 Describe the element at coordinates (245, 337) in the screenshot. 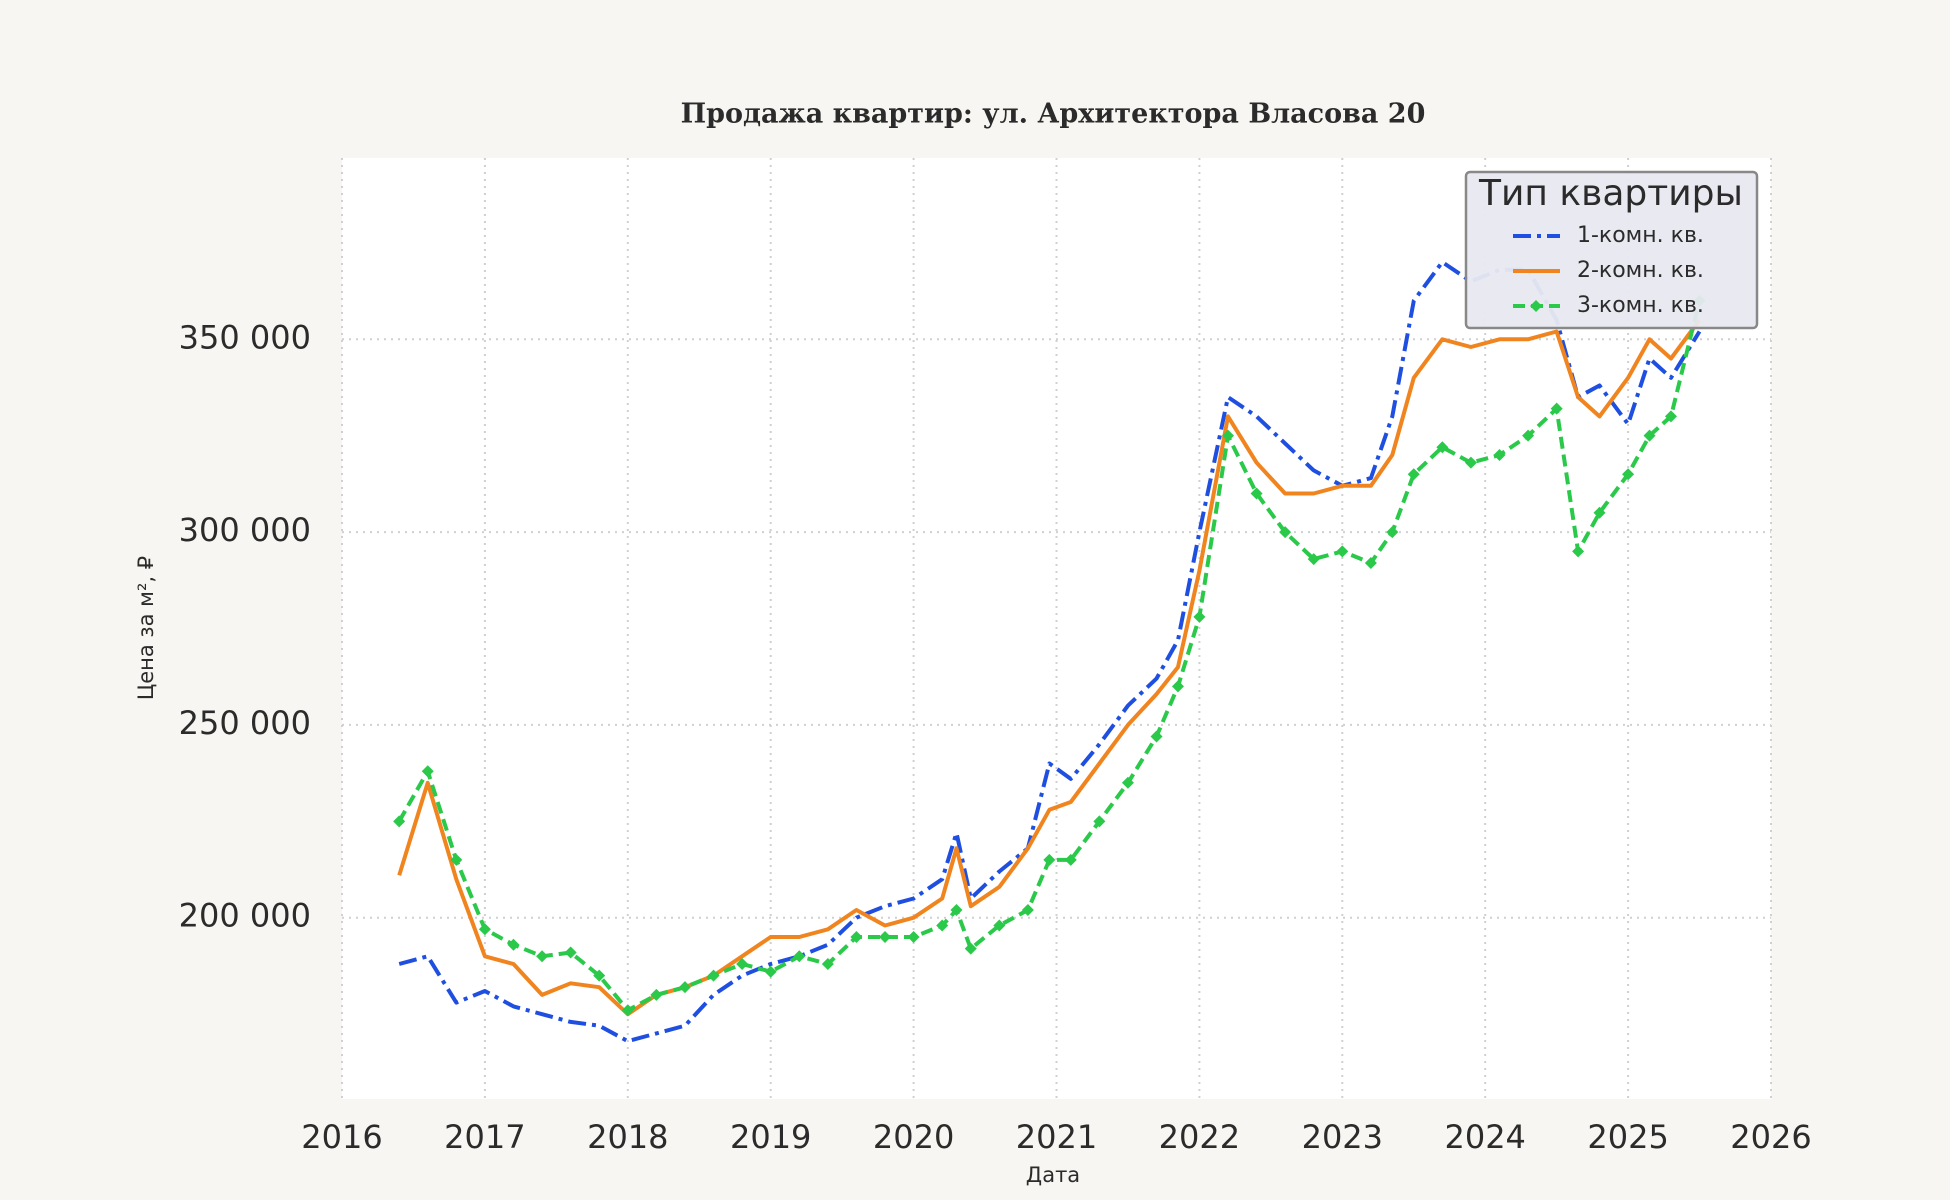

I see `y-tick-label: 350 000` at that location.